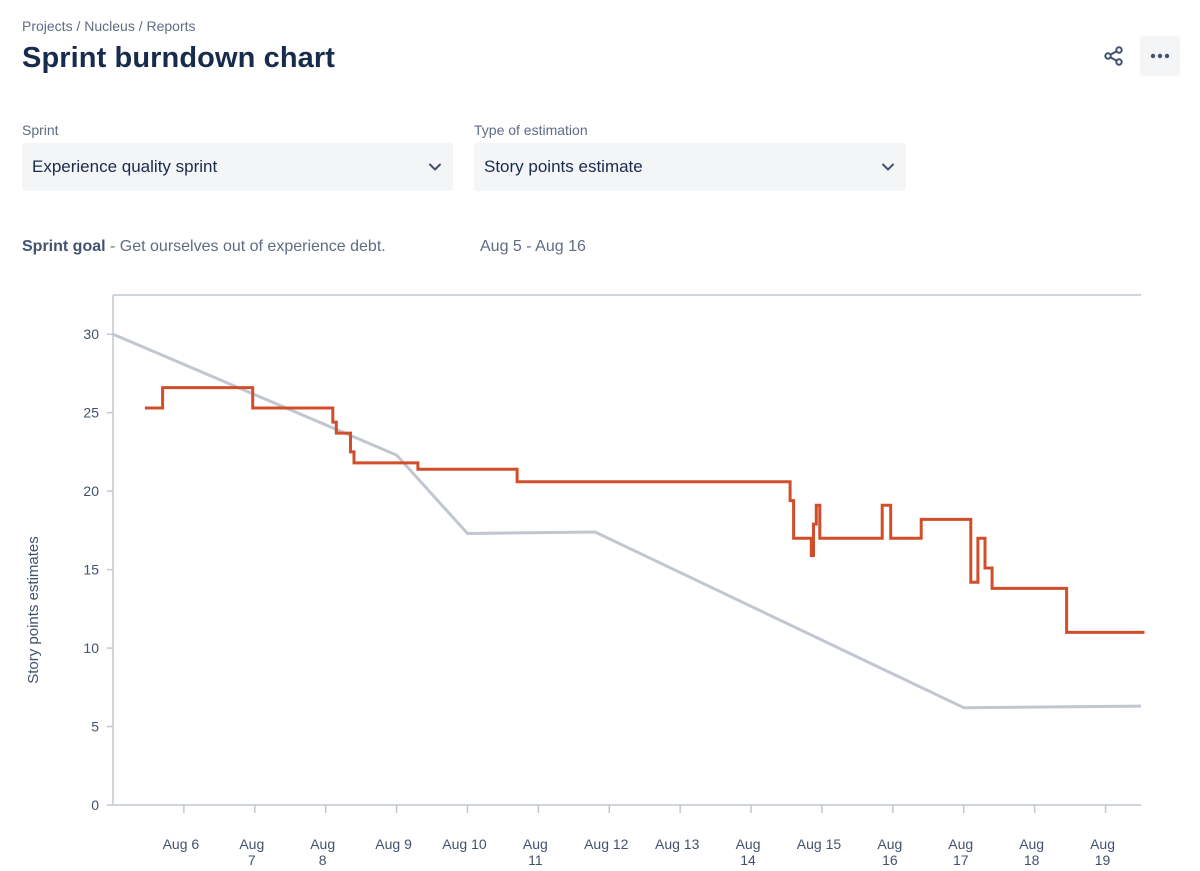  I want to click on x-tick-label: Aug 19, so click(1102, 852).